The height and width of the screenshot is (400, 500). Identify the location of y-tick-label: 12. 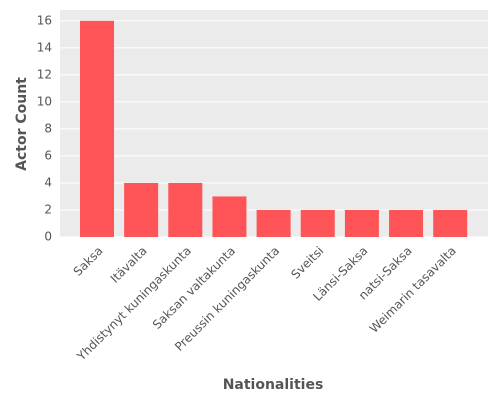
(44, 74).